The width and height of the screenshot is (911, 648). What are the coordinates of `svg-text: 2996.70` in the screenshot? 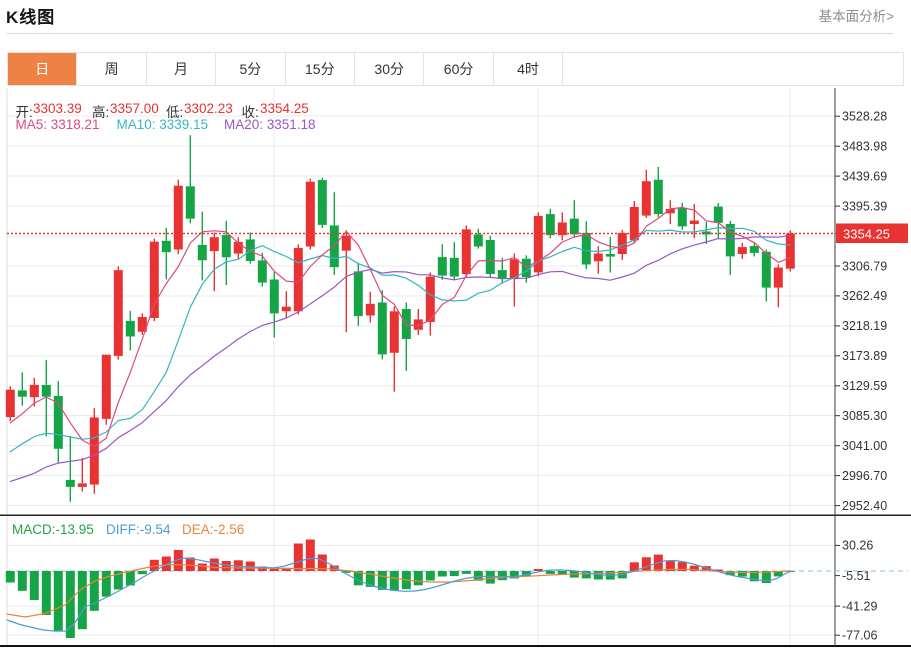 It's located at (864, 476).